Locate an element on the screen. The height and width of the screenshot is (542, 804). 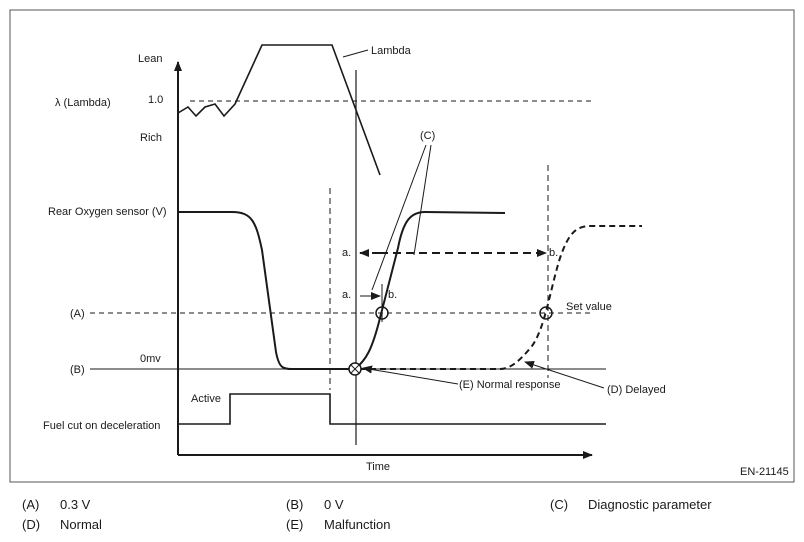
set-value-label: Set value is located at coordinates (589, 307).